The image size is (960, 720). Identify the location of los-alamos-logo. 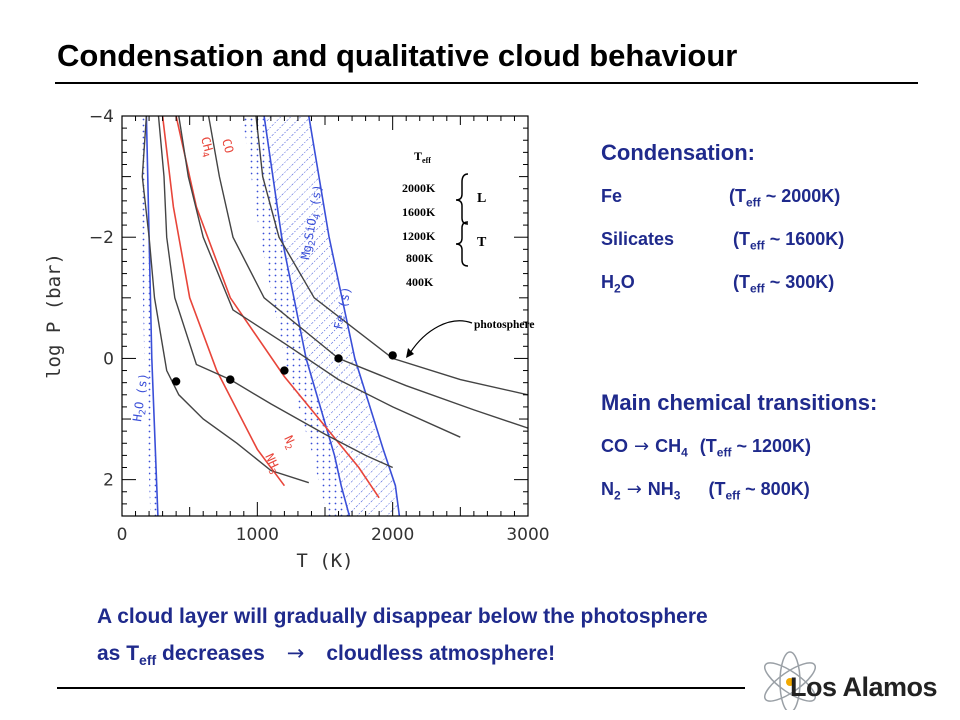
(790, 680).